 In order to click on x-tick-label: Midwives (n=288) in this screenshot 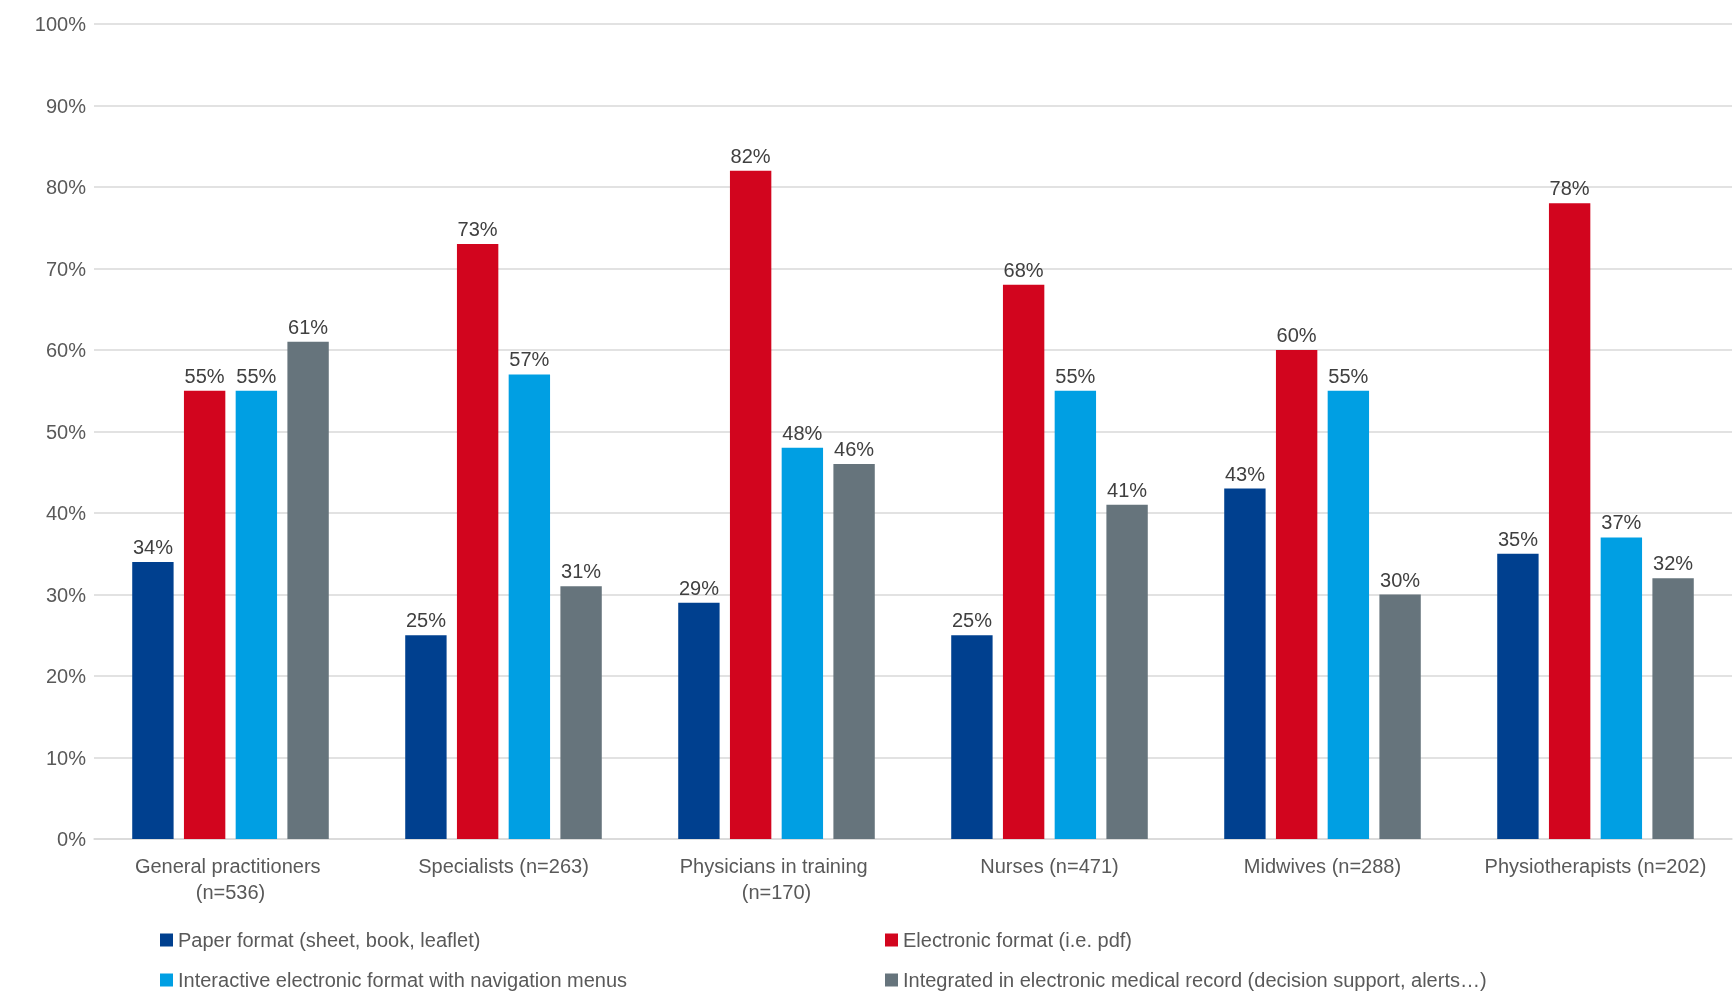, I will do `click(1322, 866)`.